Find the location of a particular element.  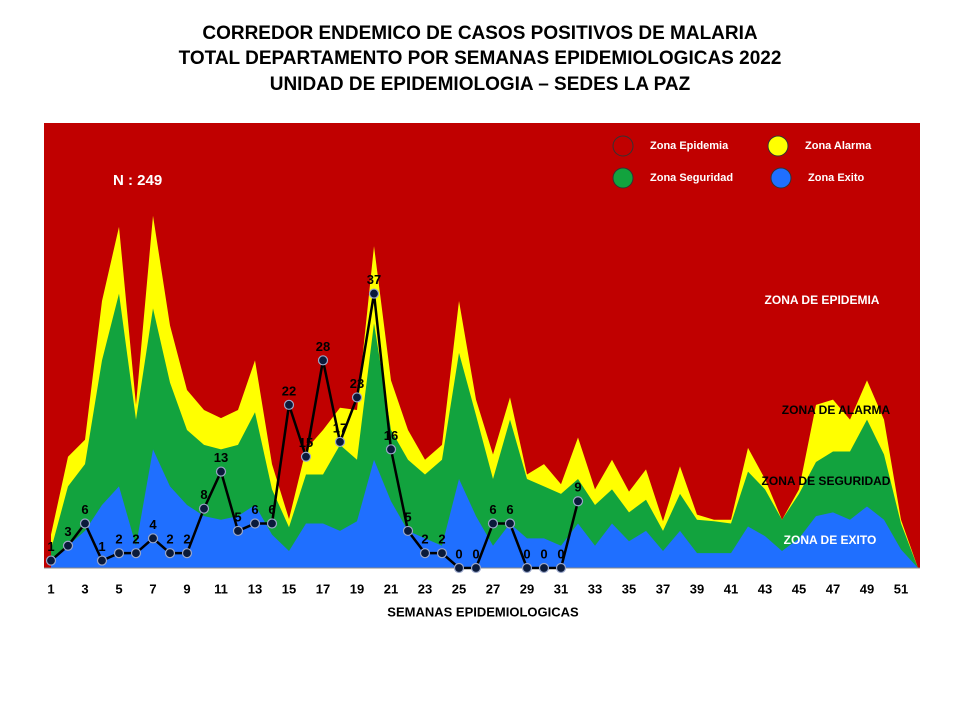

x-tick-label: 27 is located at coordinates (493, 588).